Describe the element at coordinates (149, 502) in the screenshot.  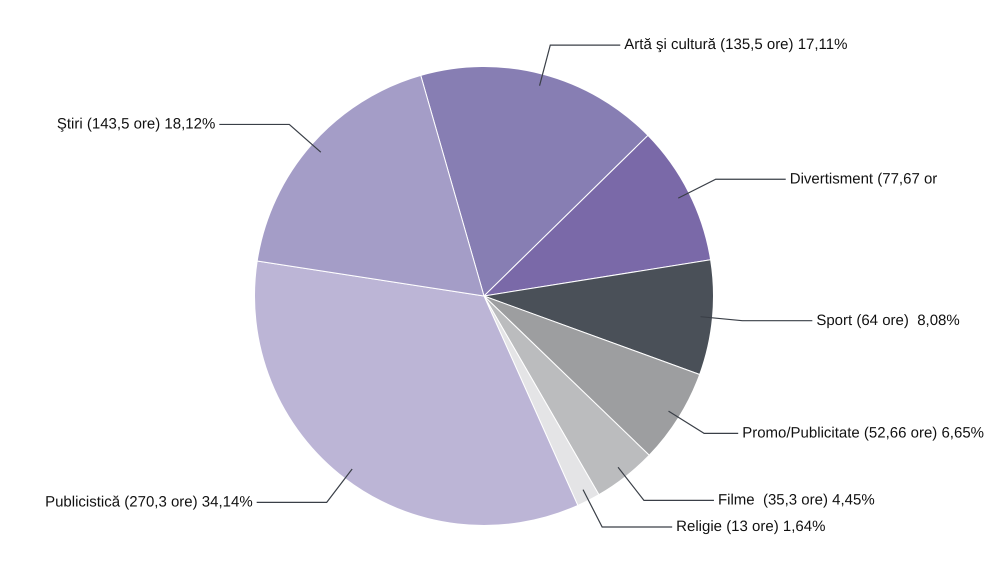
I see `slice-label: Publicistică (270,3 ore) 34,14%` at that location.